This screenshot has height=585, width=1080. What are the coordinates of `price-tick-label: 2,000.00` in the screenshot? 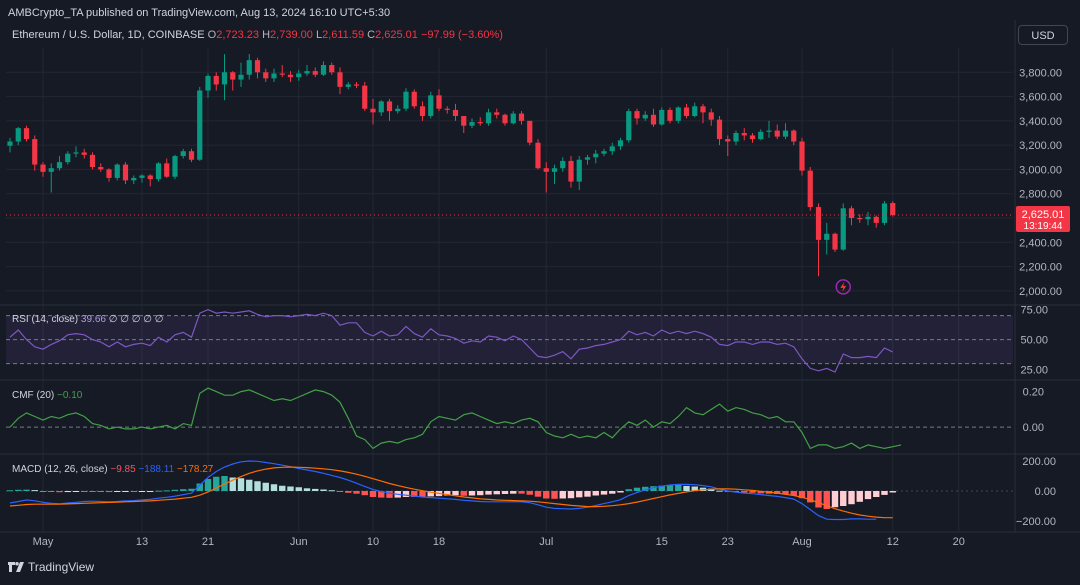 It's located at (1040, 292).